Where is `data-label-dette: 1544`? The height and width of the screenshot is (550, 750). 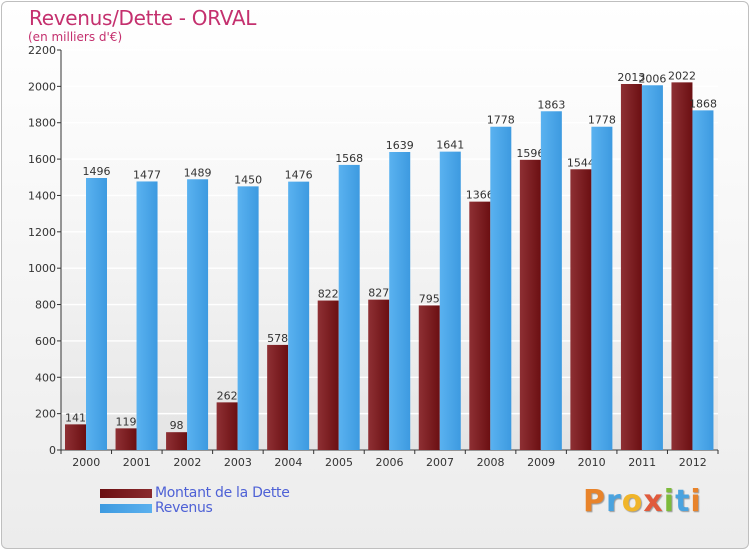
data-label-dette: 1544 is located at coordinates (581, 162).